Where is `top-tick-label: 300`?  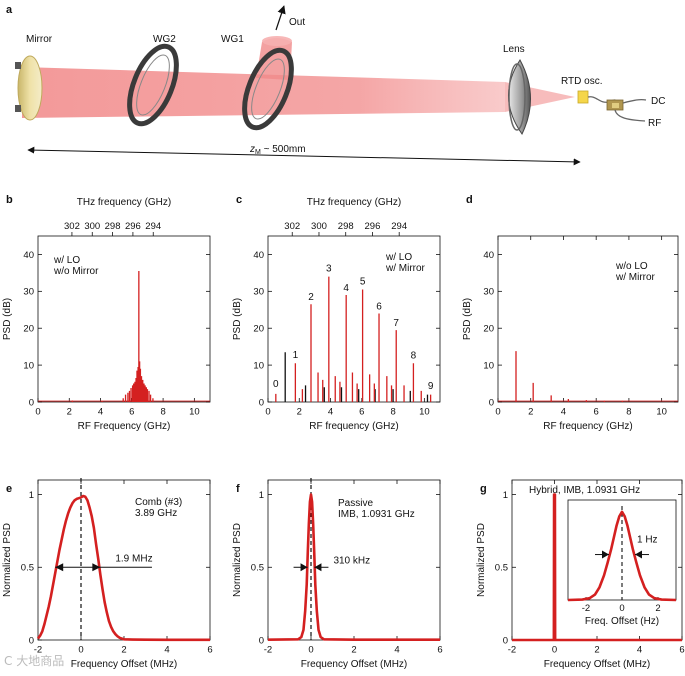 top-tick-label: 300 is located at coordinates (319, 226).